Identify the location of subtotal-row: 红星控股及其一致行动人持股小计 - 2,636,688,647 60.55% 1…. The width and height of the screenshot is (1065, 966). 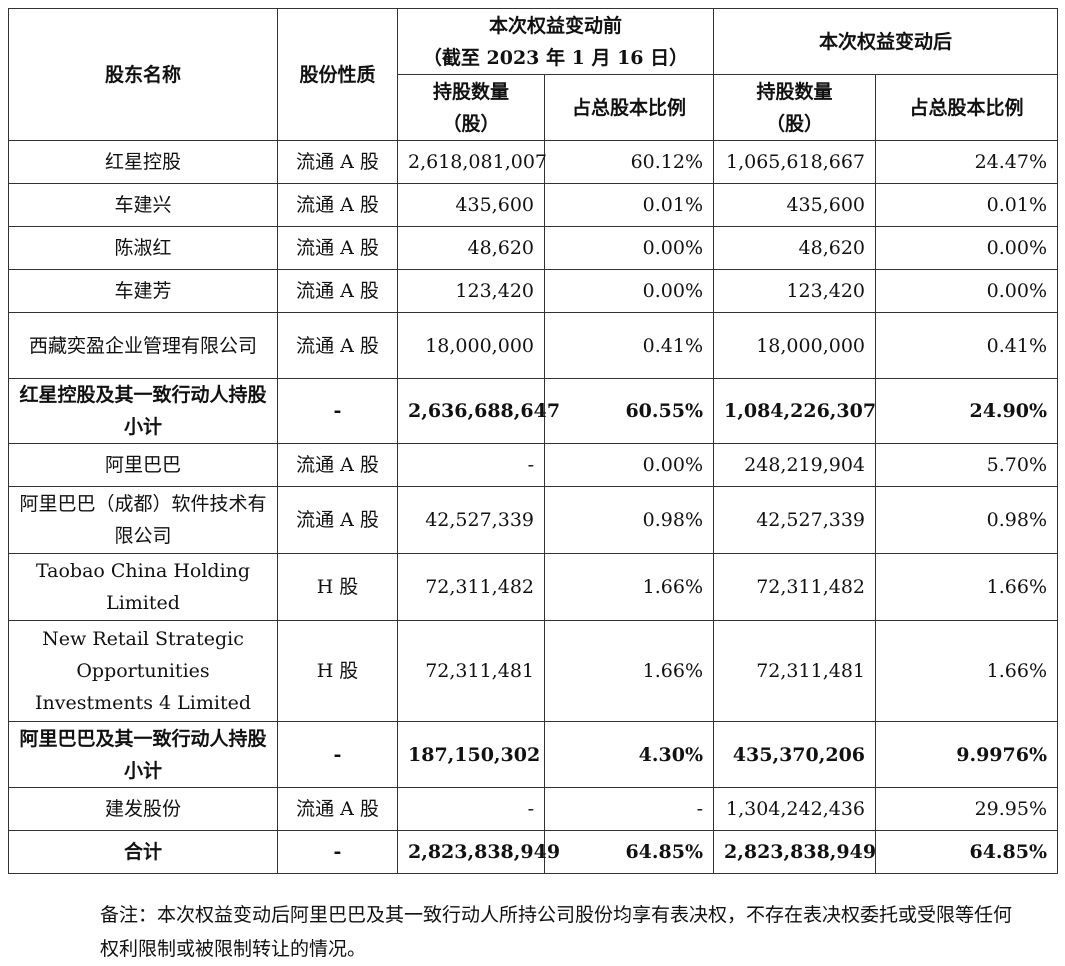
(533, 411).